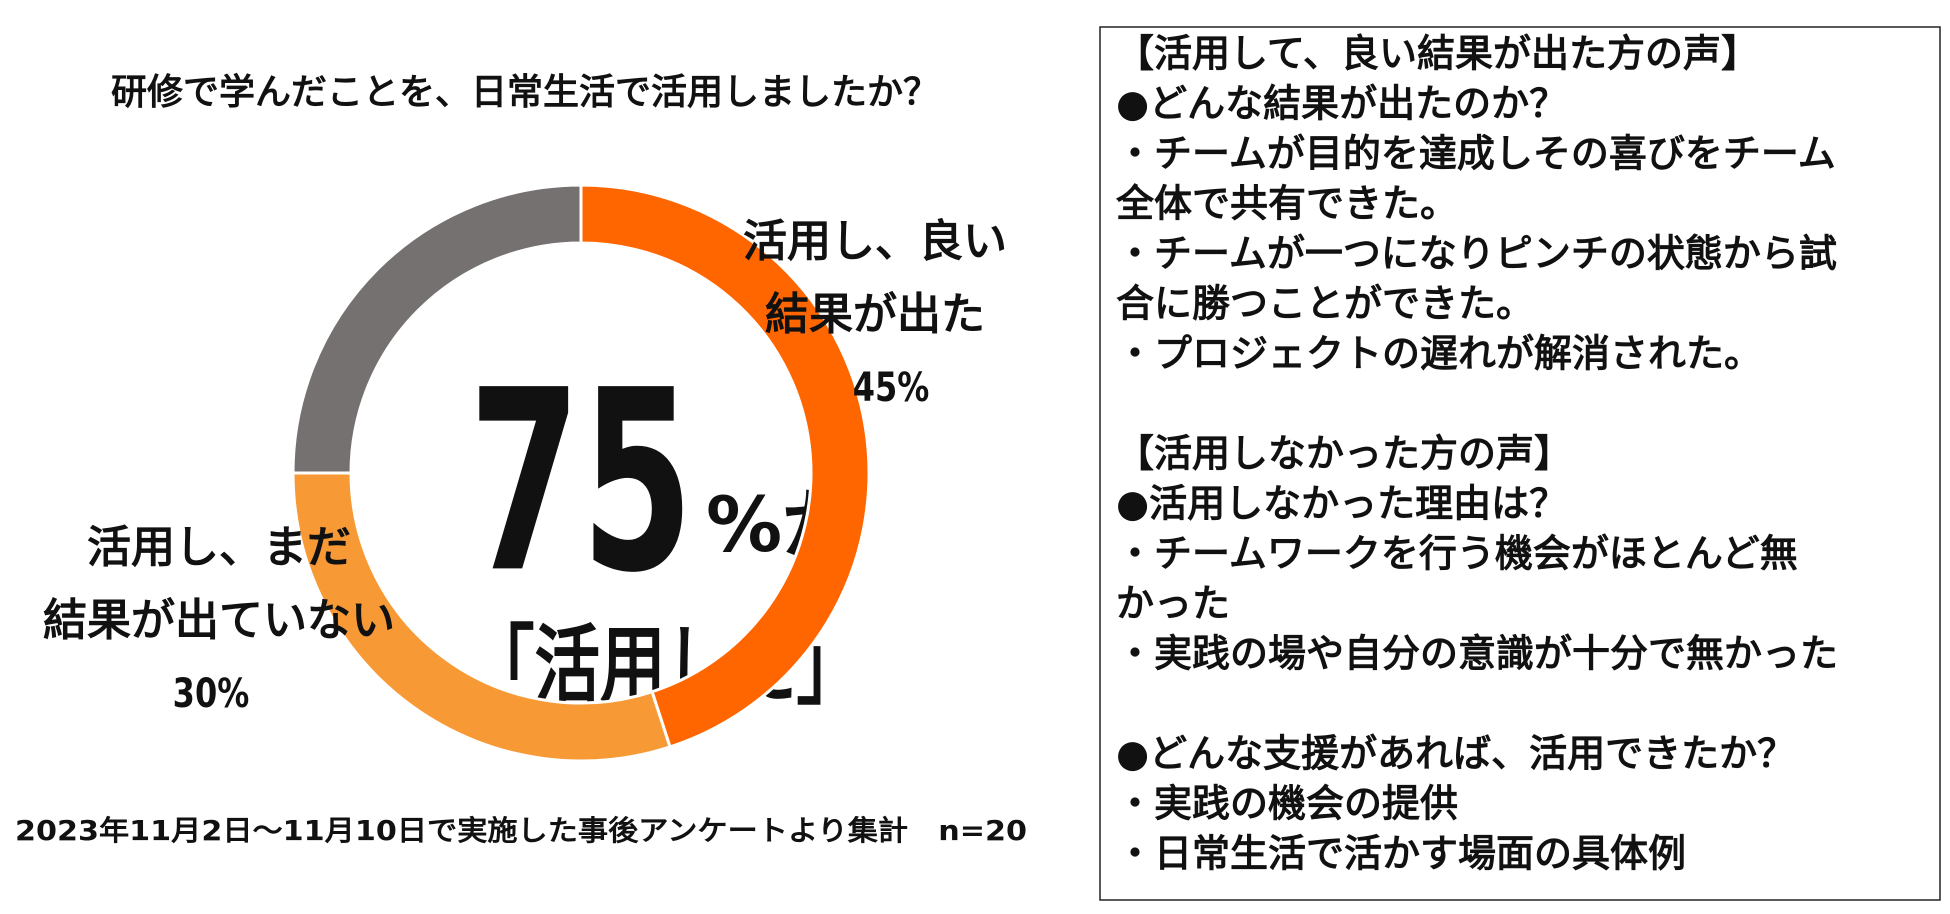 The width and height of the screenshot is (1950, 914). I want to click on panel-line: ●活用しなかった理由は？, so click(1341, 504).